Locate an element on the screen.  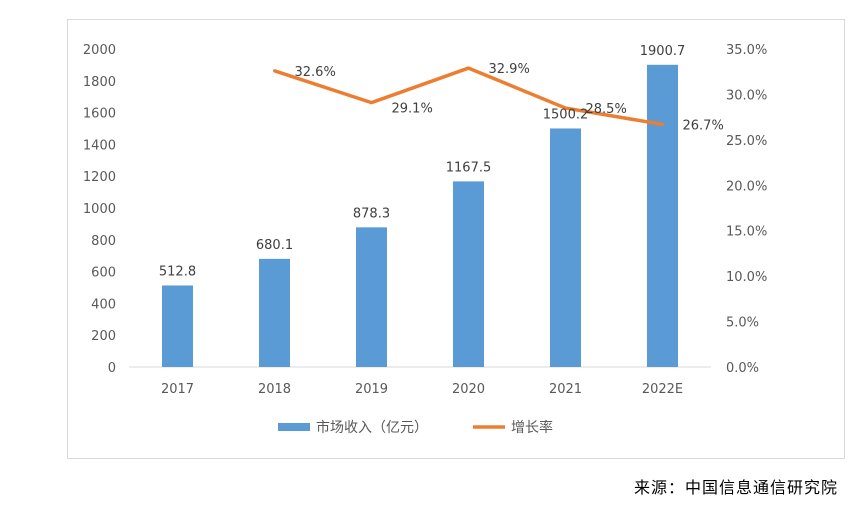
y-left-tick-label: 0 is located at coordinates (112, 368).